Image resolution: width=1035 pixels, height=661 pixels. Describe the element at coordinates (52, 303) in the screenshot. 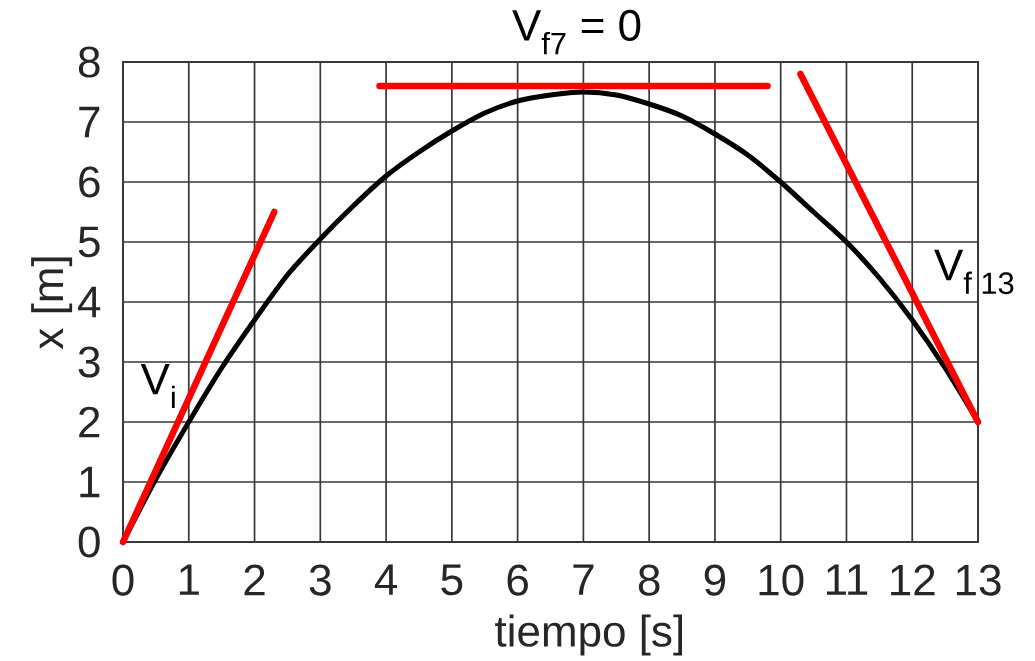

I see `y-axis-title: x [m]` at that location.